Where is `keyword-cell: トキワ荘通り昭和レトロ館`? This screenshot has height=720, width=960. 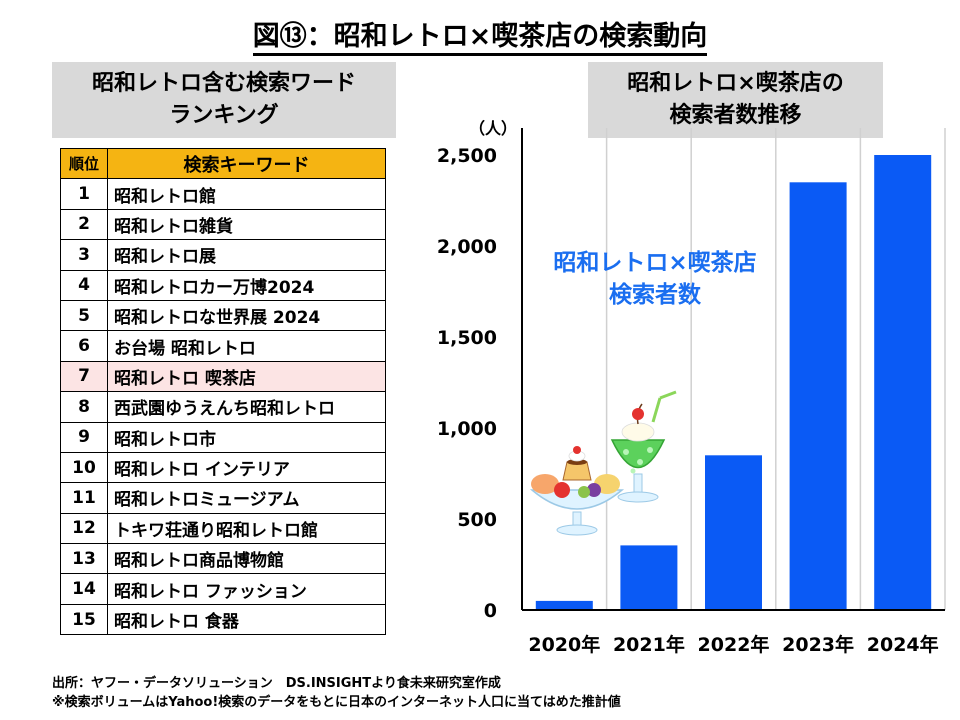
keyword-cell: トキワ荘通り昭和レトロ館 is located at coordinates (246, 528).